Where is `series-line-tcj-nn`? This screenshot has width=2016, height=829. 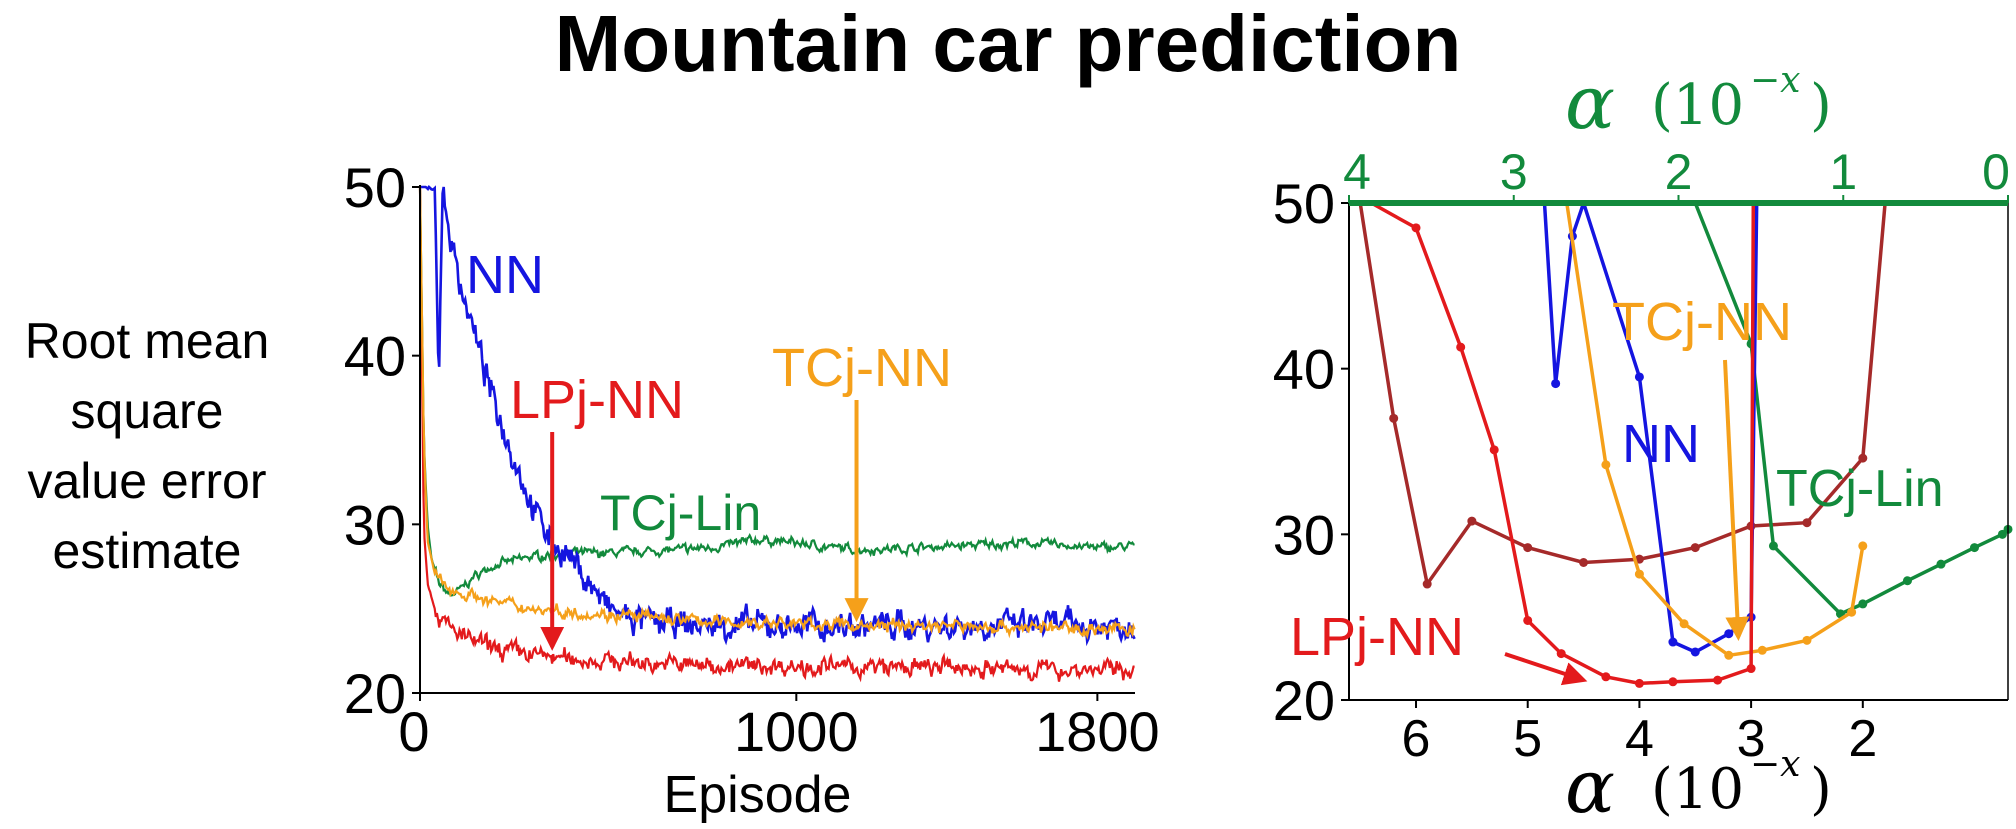
series-line-tcj-nn is located at coordinates (1715, 429).